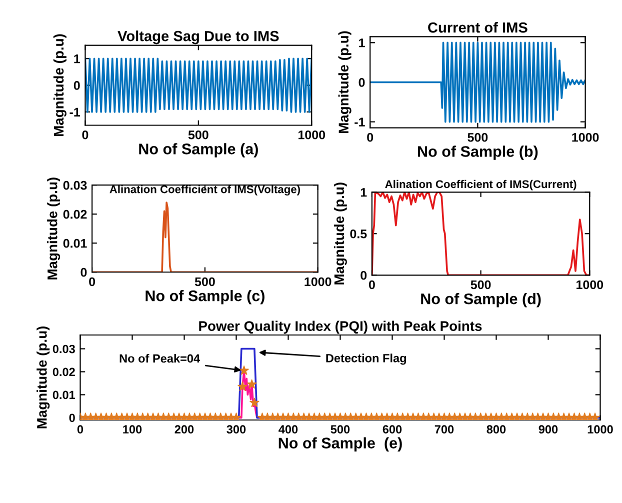 The image size is (622, 503). I want to click on chart-title: Current of IMS, so click(478, 27).